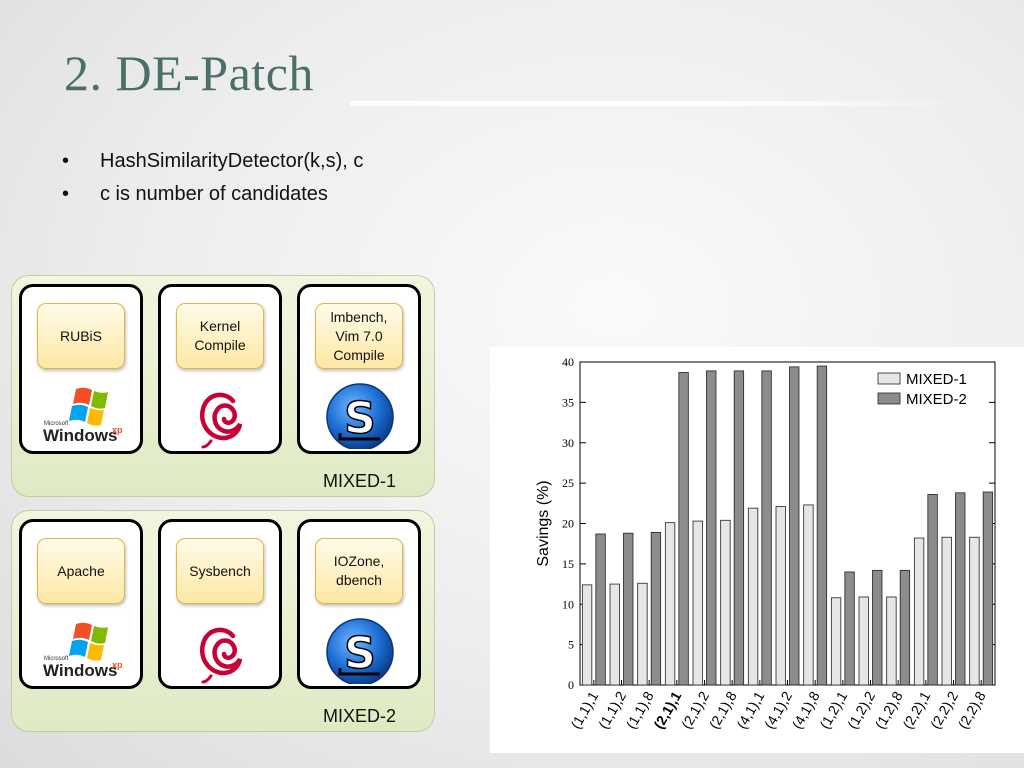  Describe the element at coordinates (568, 524) in the screenshot. I see `y-tick-label: 20` at that location.